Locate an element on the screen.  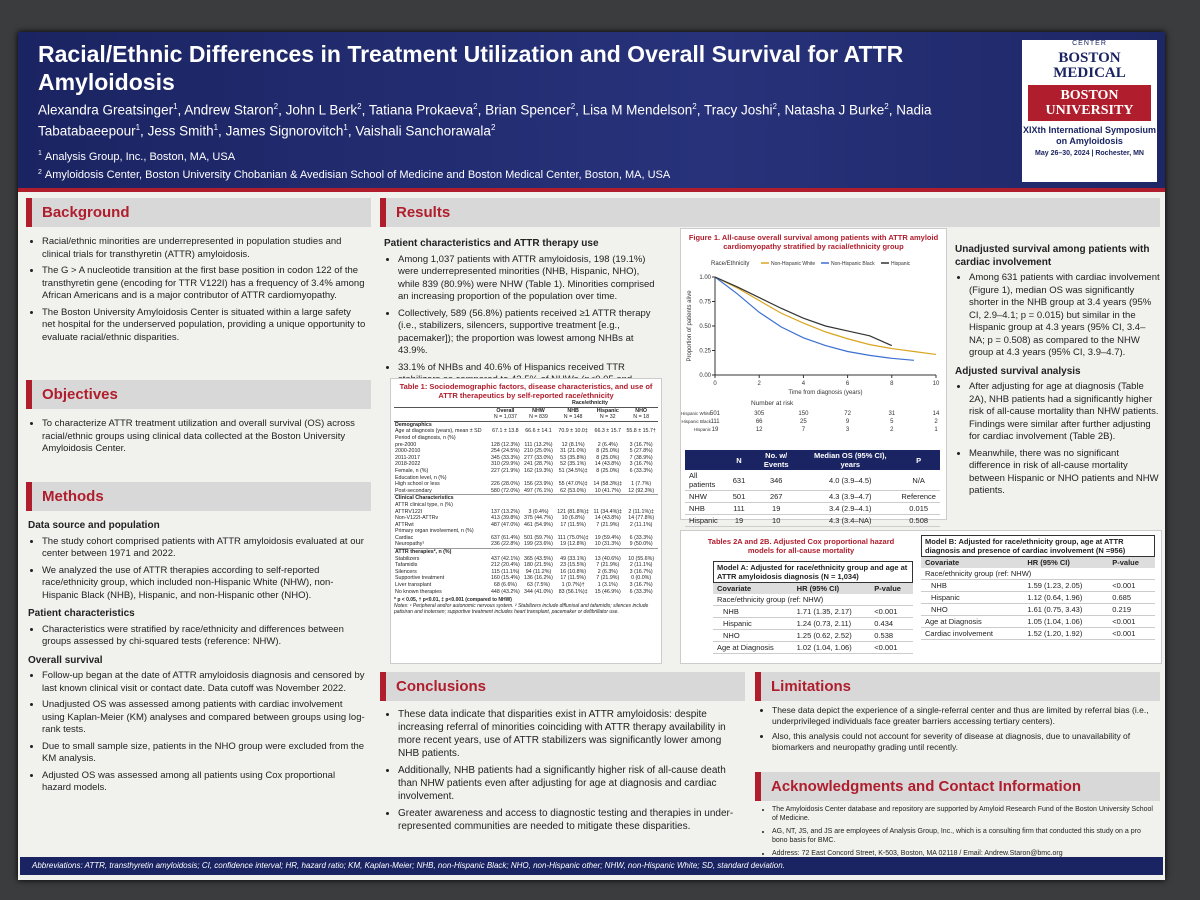
cell: N/A is located at coordinates (918, 480).